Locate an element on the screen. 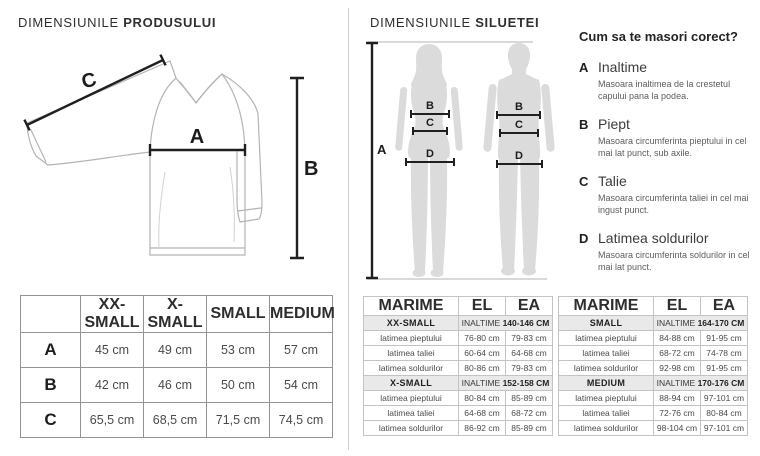  body-measure-row: latimea soldurilor 92-98 cm 91-95 cm is located at coordinates (653, 368).